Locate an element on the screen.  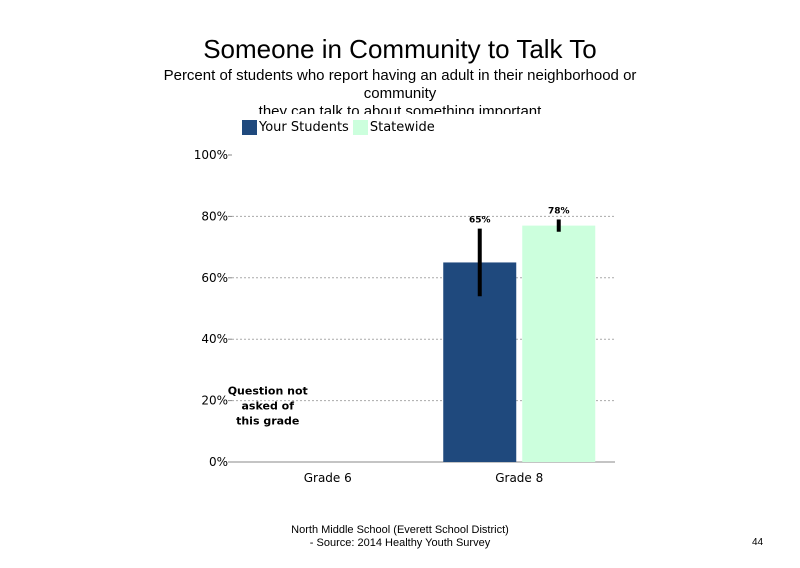
data-label: 65% is located at coordinates (480, 221).